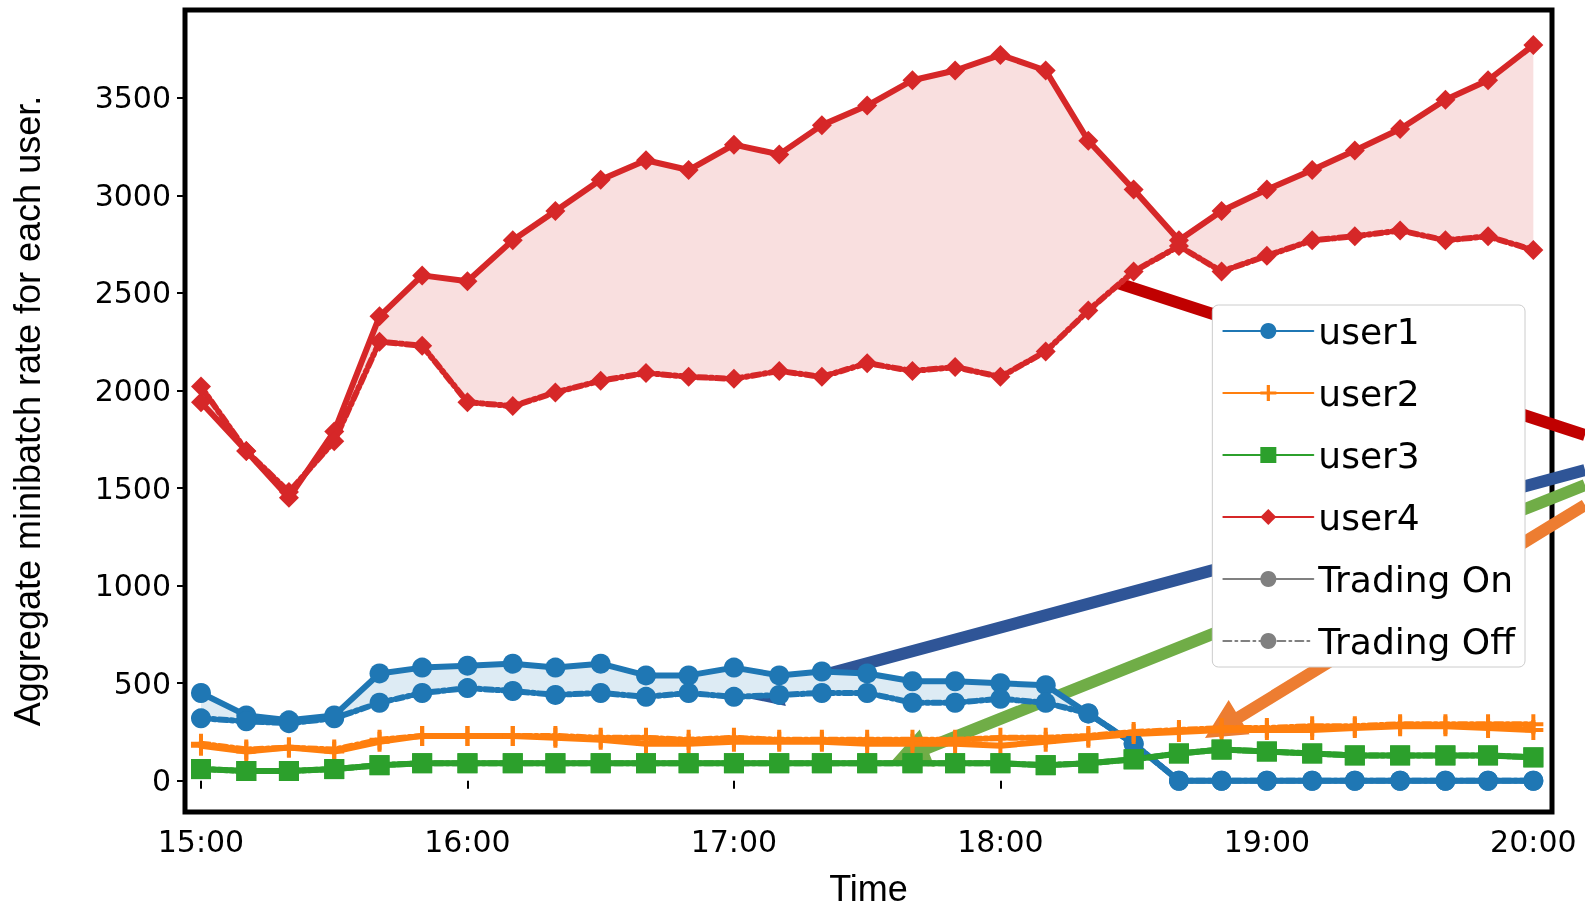 The width and height of the screenshot is (1585, 911). Describe the element at coordinates (132, 293) in the screenshot. I see `y-tick-label: 2500` at that location.